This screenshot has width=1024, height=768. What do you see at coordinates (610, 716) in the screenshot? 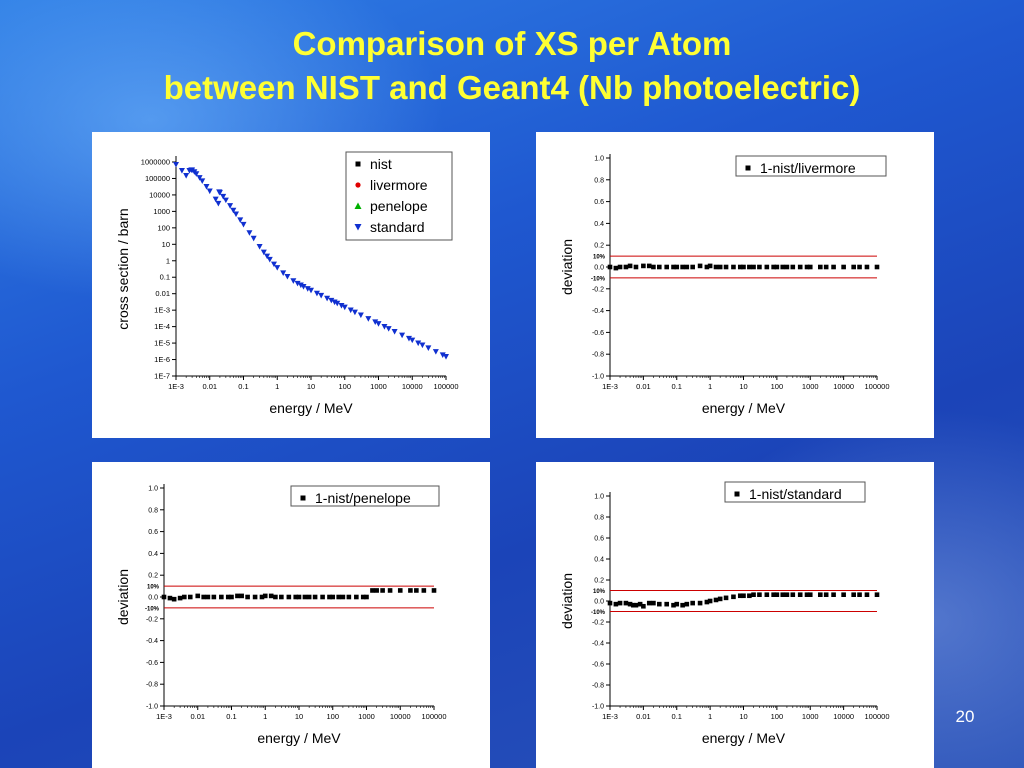
I see `x-tick-label: 1E-3` at bounding box center [610, 716].